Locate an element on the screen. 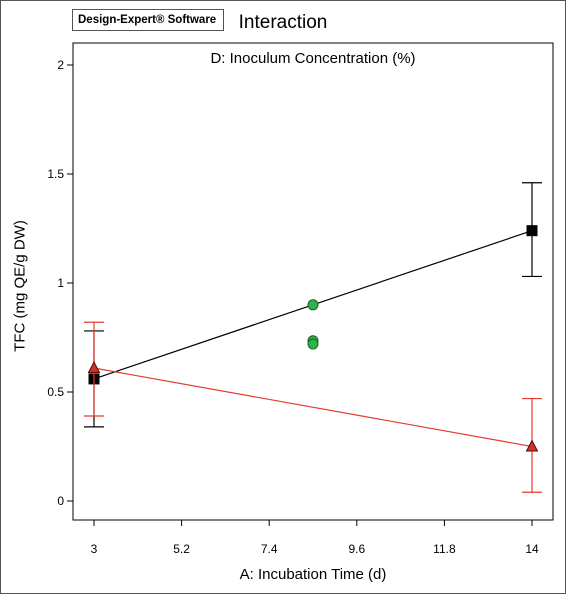 The height and width of the screenshot is (594, 566). y-tick-label: 2 is located at coordinates (60, 65).